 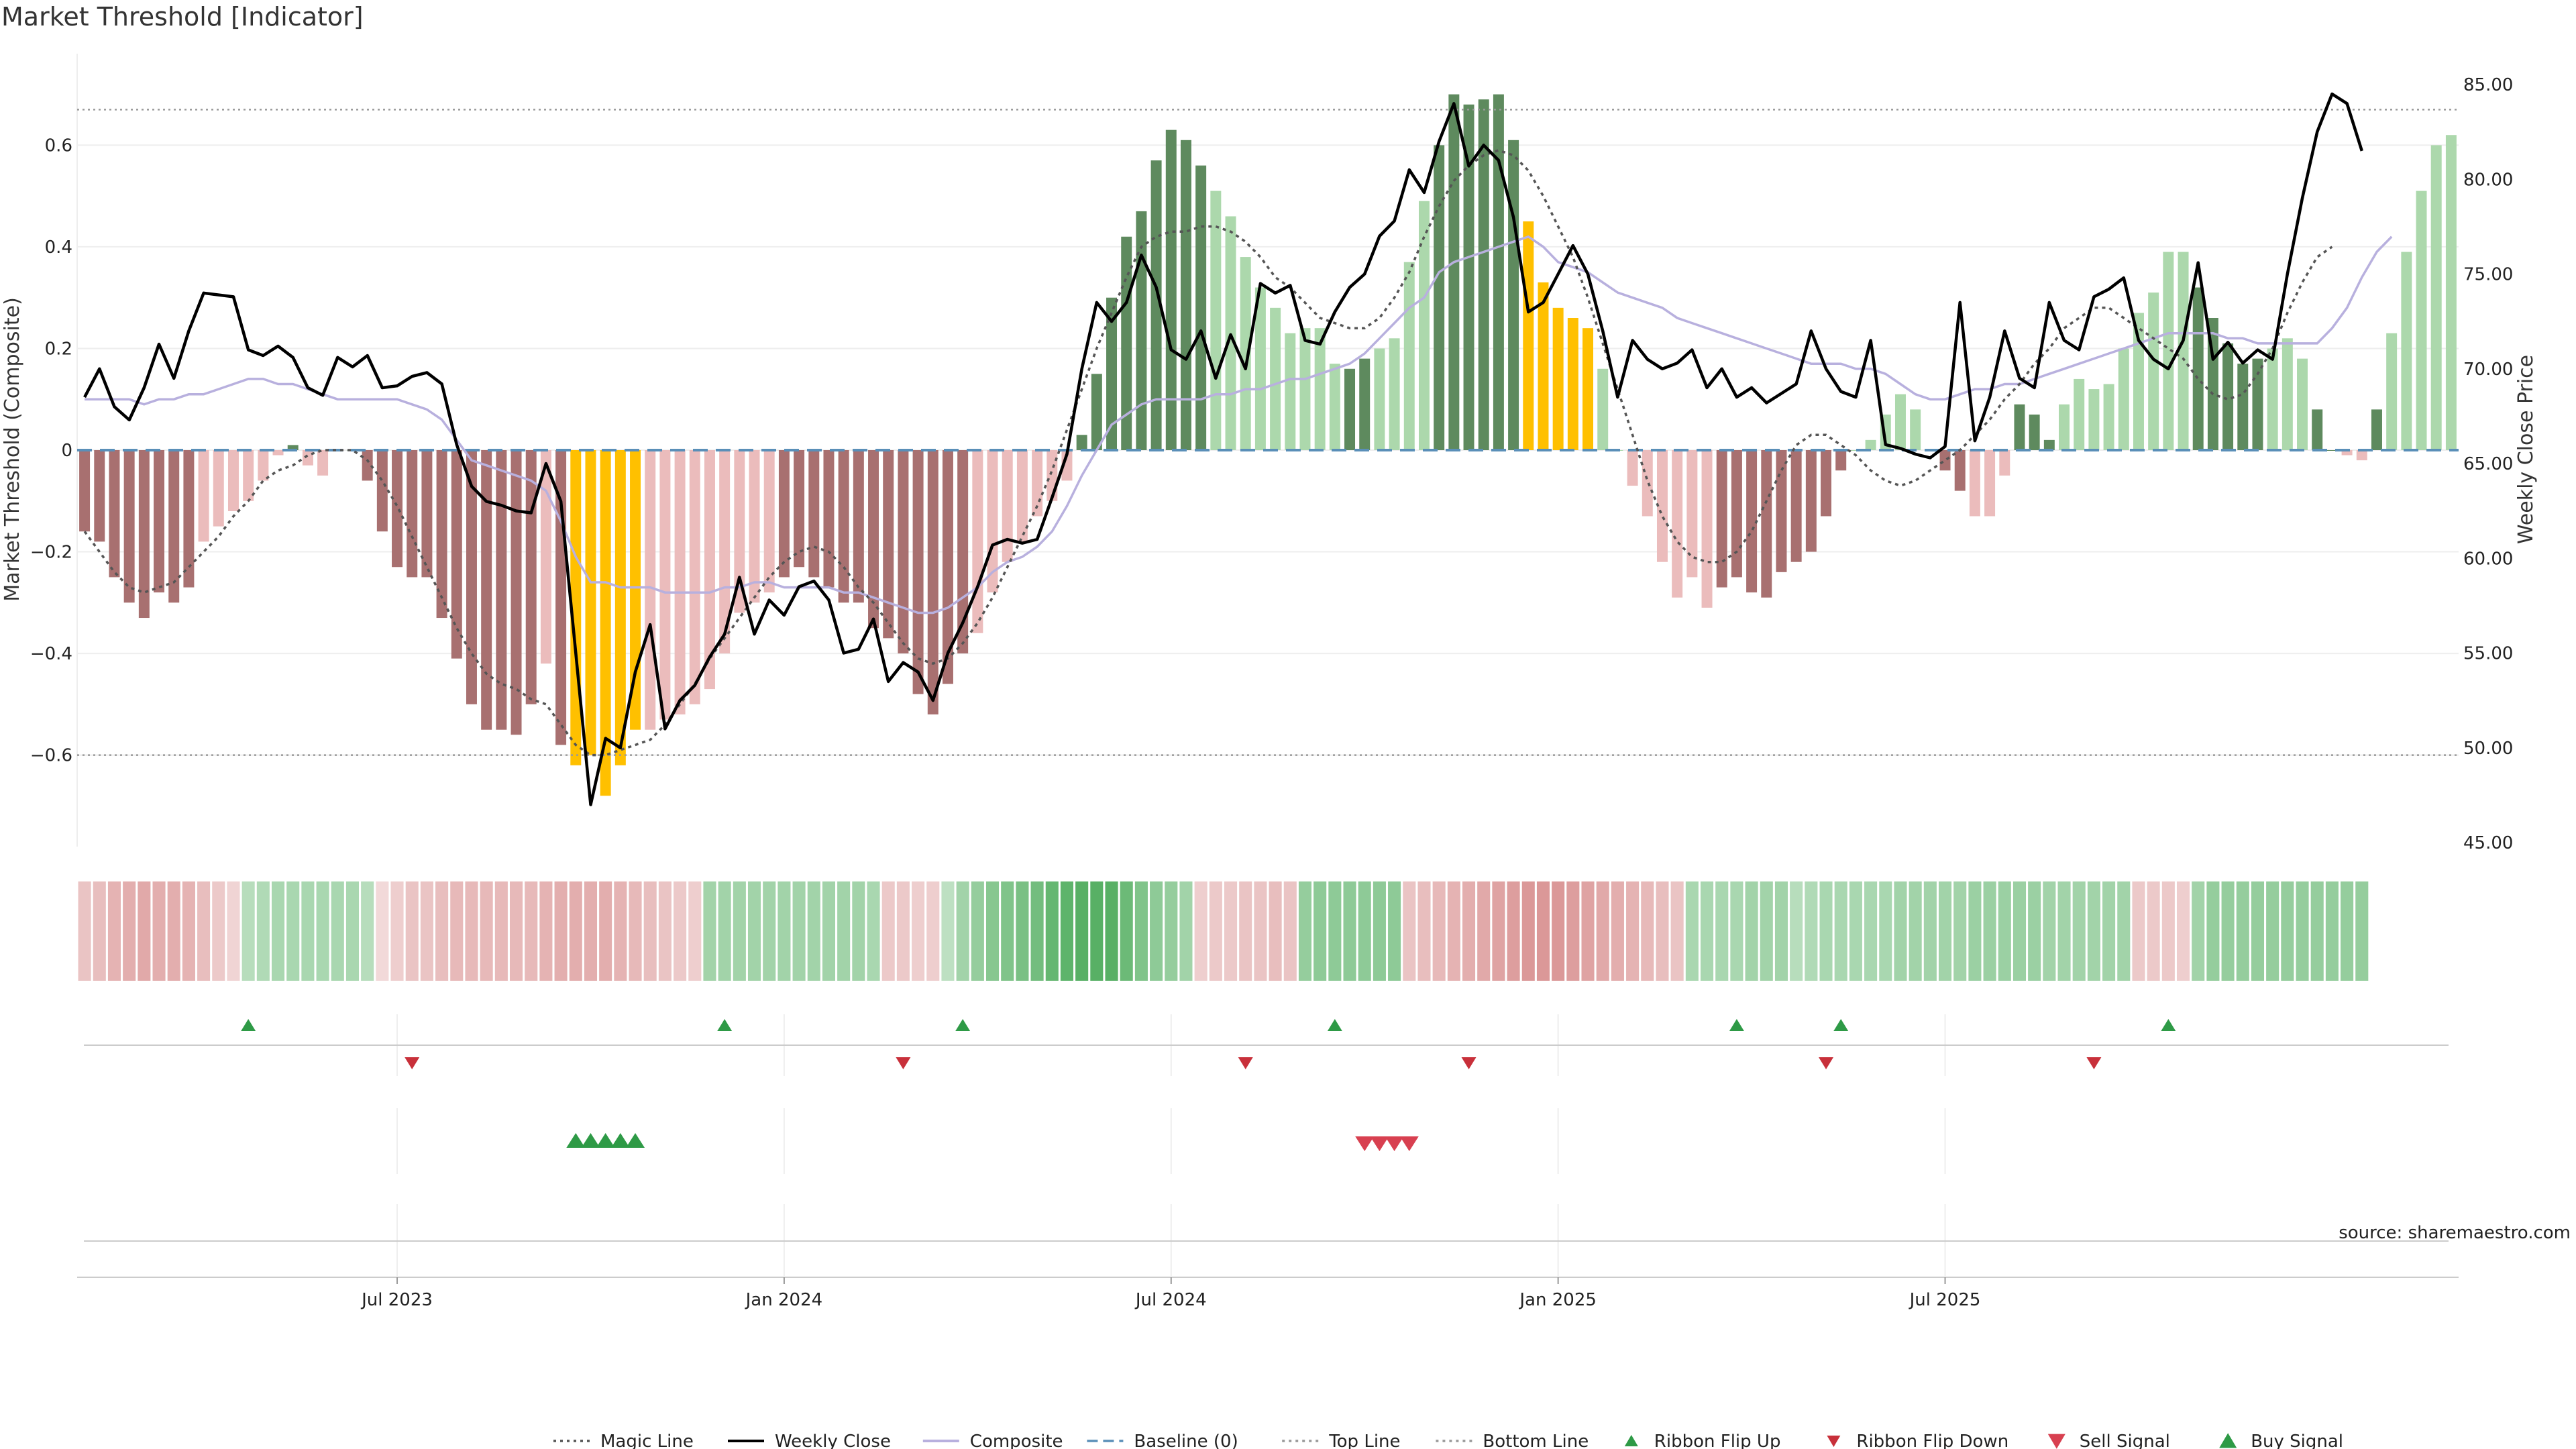 I want to click on source-note: source: sharemaestro.com, so click(x=2455, y=1233).